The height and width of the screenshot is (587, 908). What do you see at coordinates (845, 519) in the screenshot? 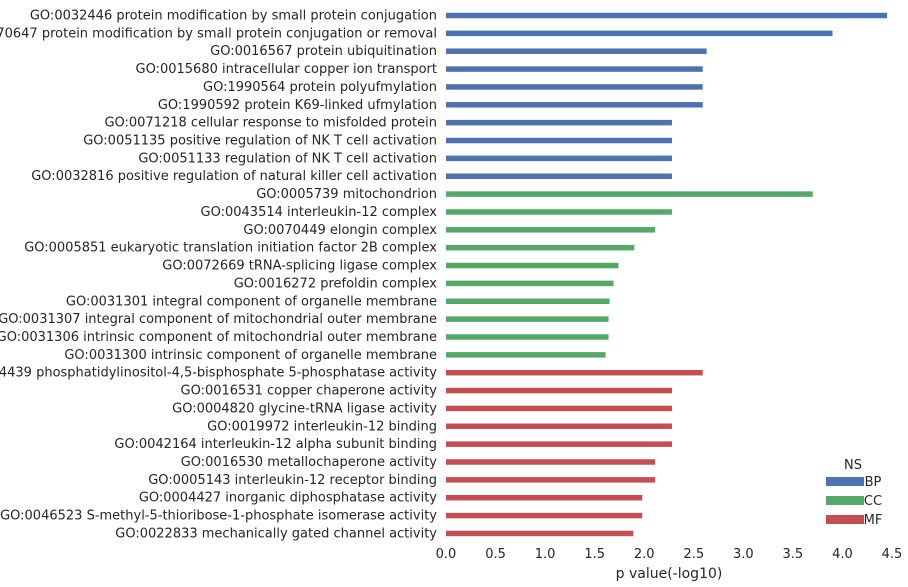
I see `legend-swatch-mf` at bounding box center [845, 519].